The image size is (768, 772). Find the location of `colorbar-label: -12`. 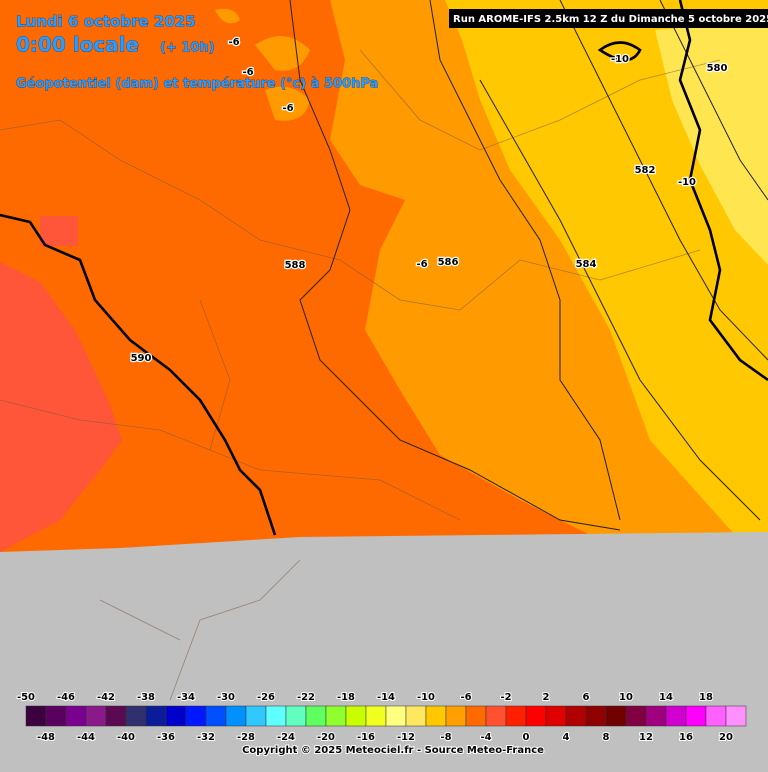

colorbar-label: -12 is located at coordinates (406, 737).